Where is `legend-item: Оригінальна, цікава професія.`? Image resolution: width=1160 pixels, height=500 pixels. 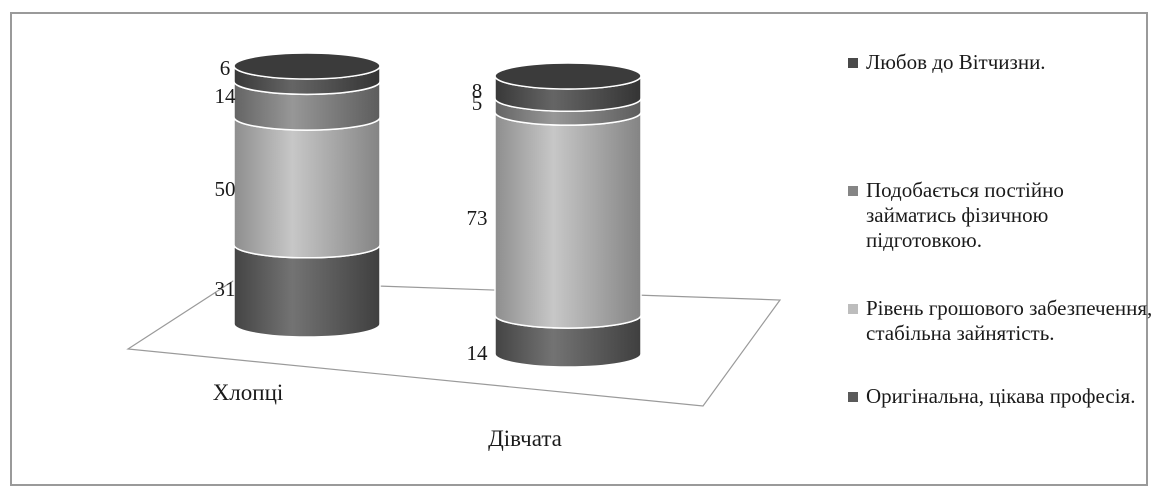 legend-item: Оригінальна, цікава професія. is located at coordinates (1003, 396).